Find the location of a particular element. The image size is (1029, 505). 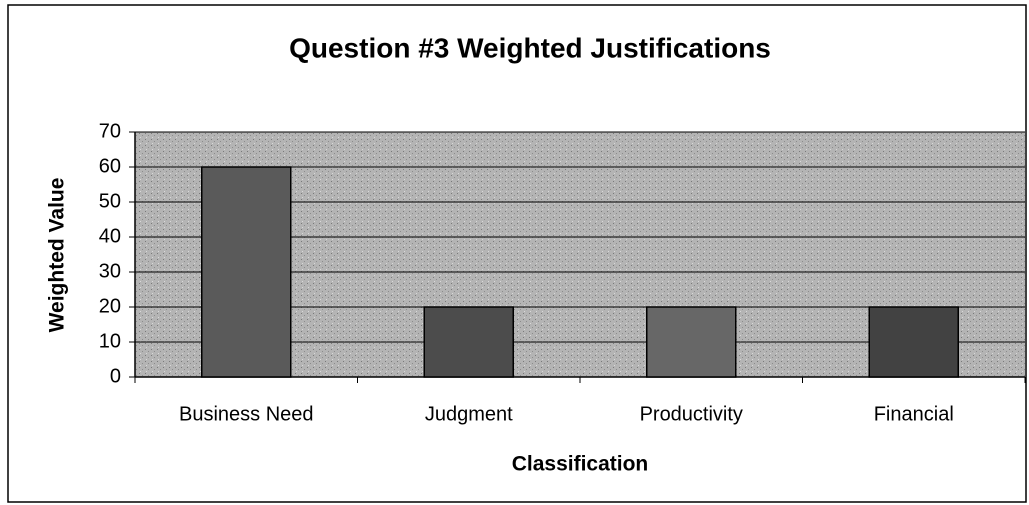

y-tick-label: 70 is located at coordinates (110, 131).